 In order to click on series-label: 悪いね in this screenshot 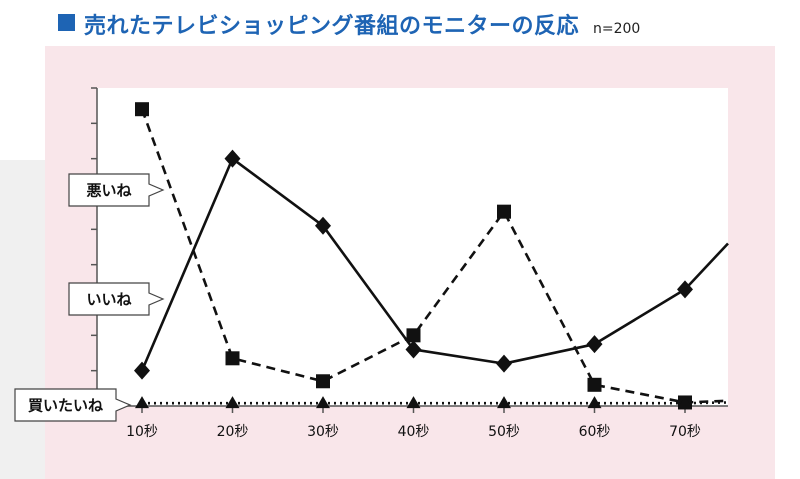, I will do `click(108, 191)`.